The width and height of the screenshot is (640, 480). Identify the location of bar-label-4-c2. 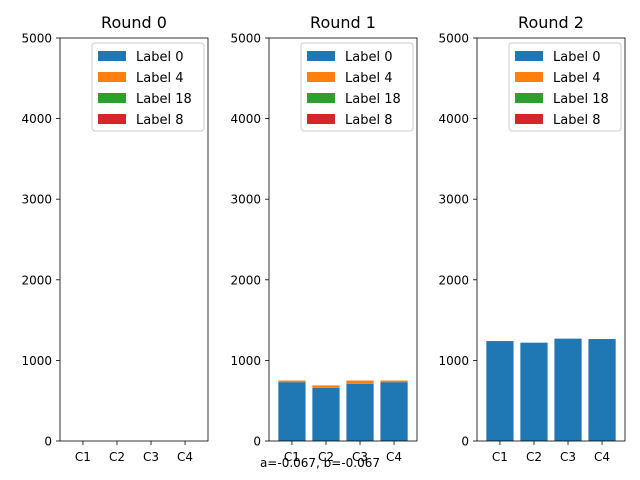
(326, 386).